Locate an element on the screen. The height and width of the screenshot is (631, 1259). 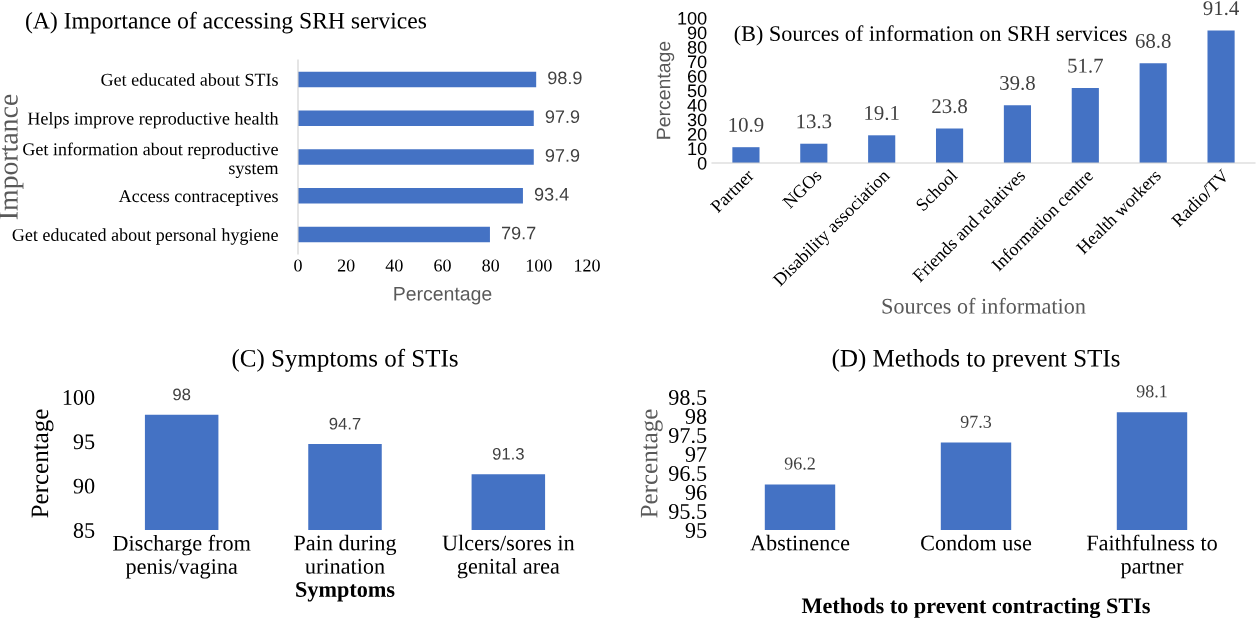
data-label: 39.8 is located at coordinates (1017, 83).